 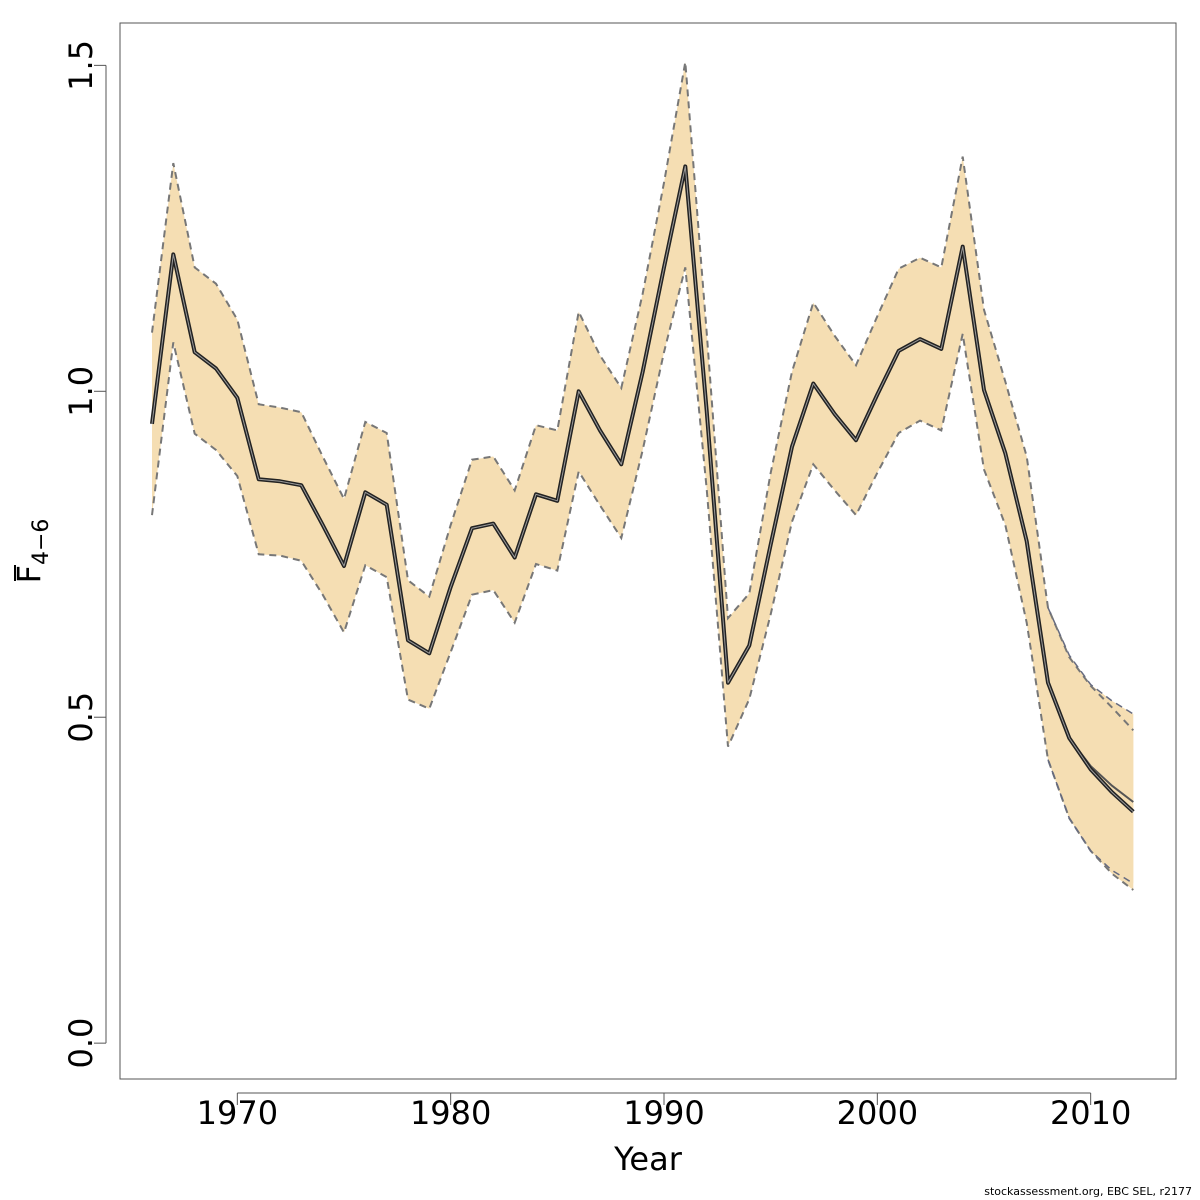 What do you see at coordinates (1090, 661) in the screenshot?
I see `upper-bound-line-alt` at bounding box center [1090, 661].